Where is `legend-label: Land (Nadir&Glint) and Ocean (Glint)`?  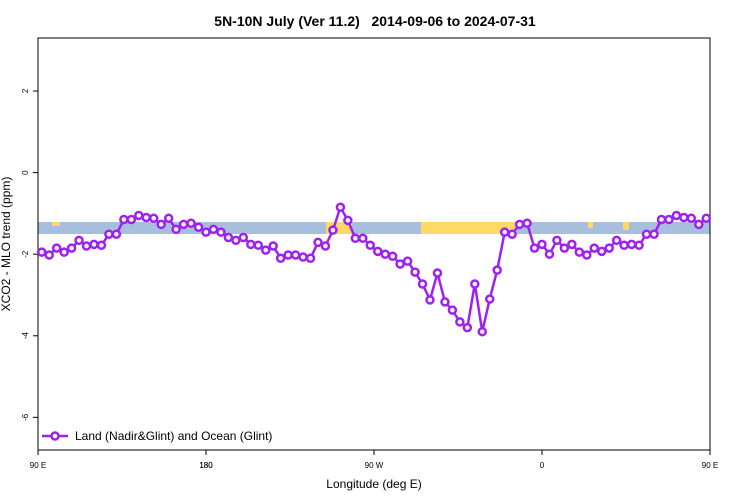
legend-label: Land (Nadir&Glint) and Ocean (Glint) is located at coordinates (173, 436).